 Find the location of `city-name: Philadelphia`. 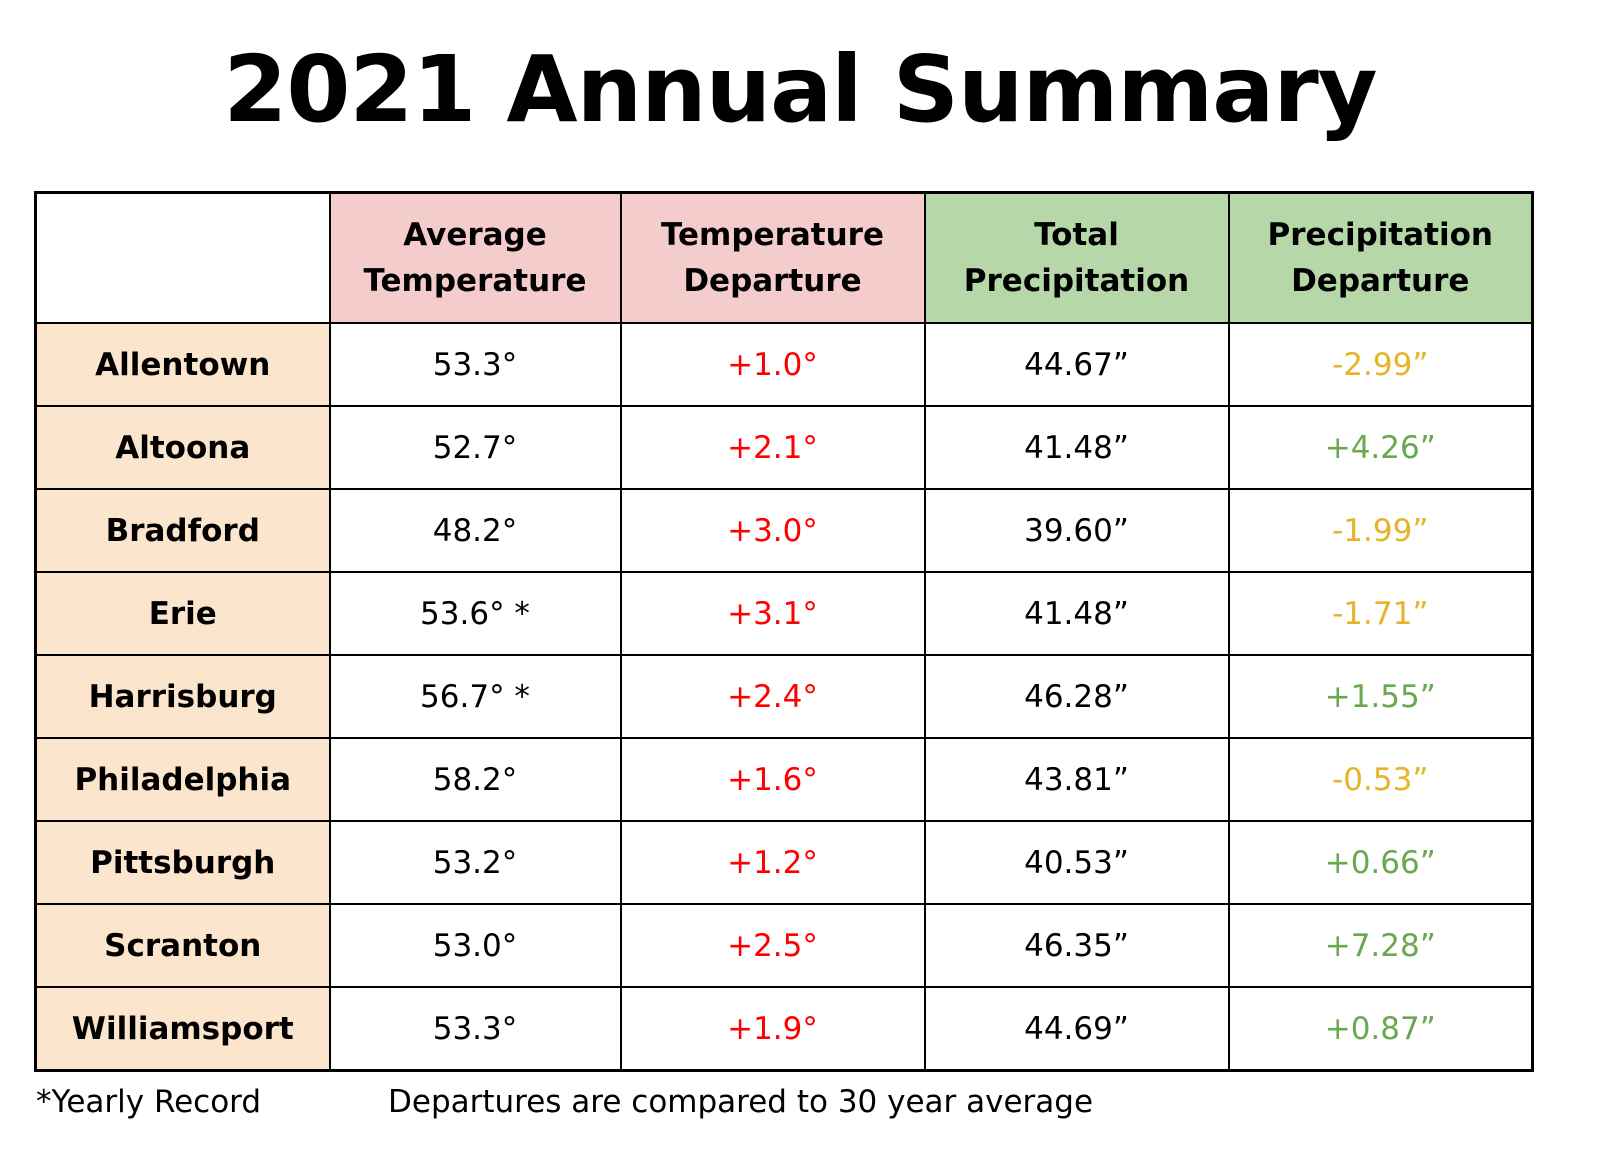

city-name: Philadelphia is located at coordinates (182, 779).